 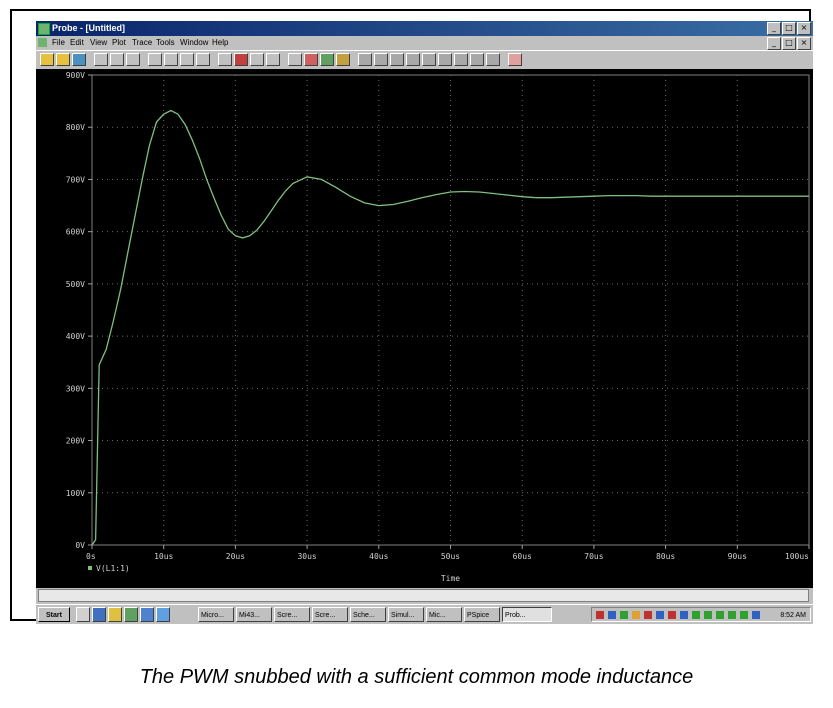 What do you see at coordinates (445, 59) in the screenshot?
I see `cursor-point-icon` at bounding box center [445, 59].